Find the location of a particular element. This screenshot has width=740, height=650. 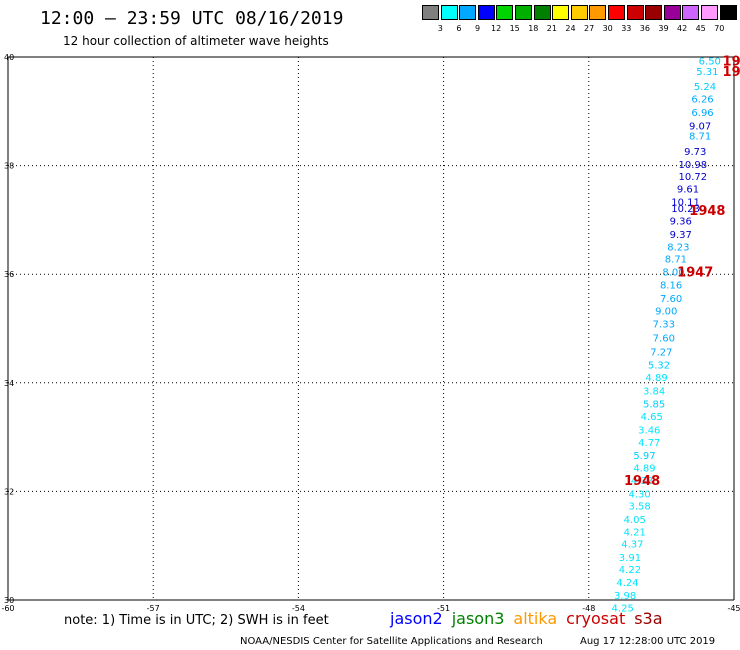

wave-height-label: 10.98 is located at coordinates (693, 165).